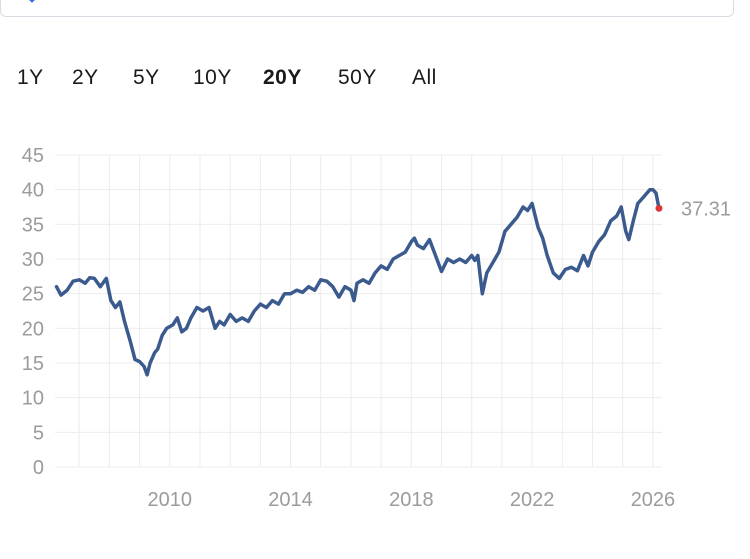 The image size is (750, 559). I want to click on search-box, so click(367, 8).